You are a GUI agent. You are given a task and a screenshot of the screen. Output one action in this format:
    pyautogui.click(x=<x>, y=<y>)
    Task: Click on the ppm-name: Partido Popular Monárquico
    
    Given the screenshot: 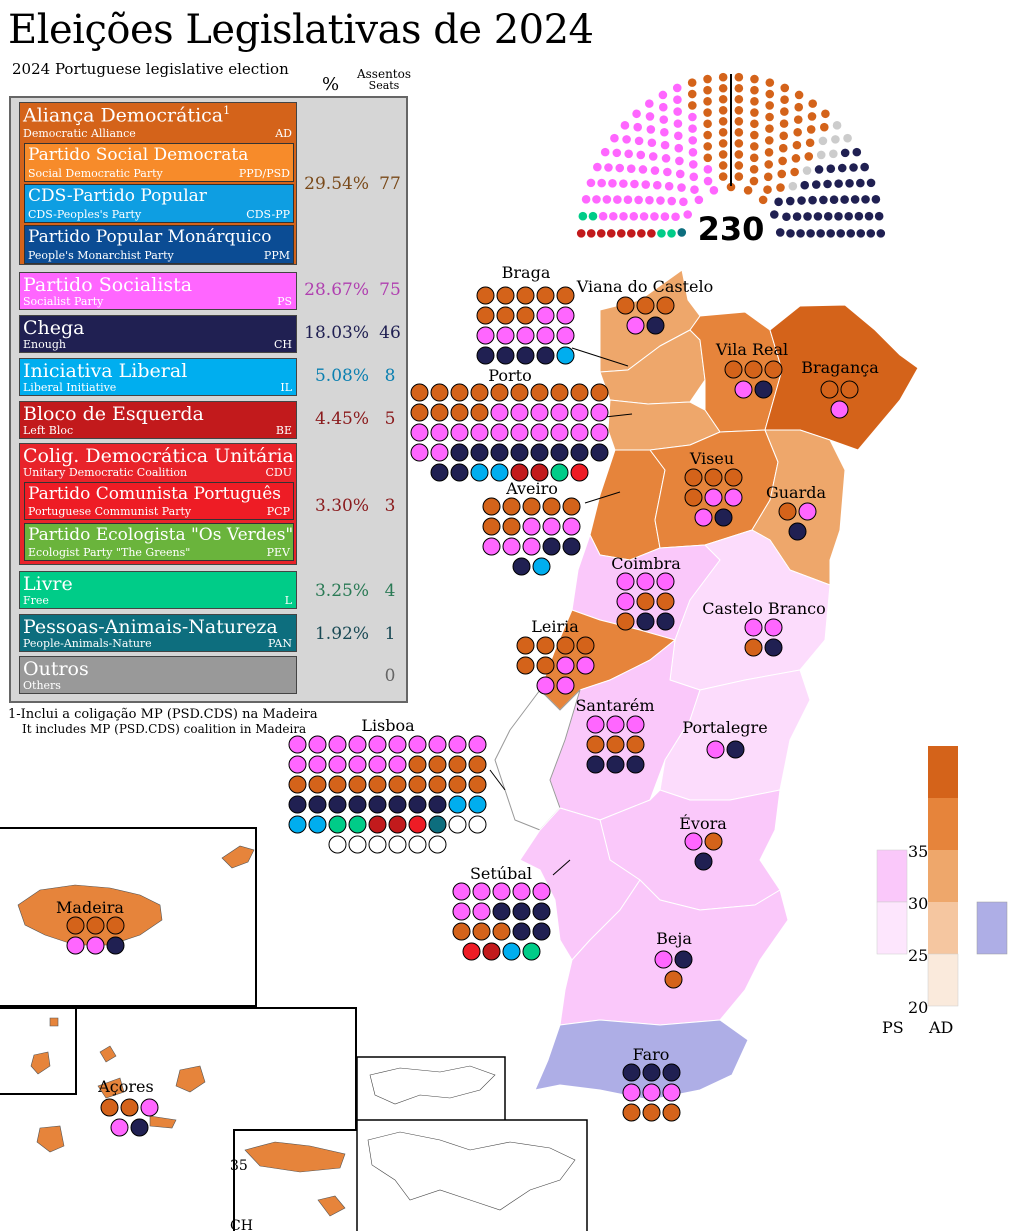 What is the action you would take?
    pyautogui.click(x=150, y=237)
    